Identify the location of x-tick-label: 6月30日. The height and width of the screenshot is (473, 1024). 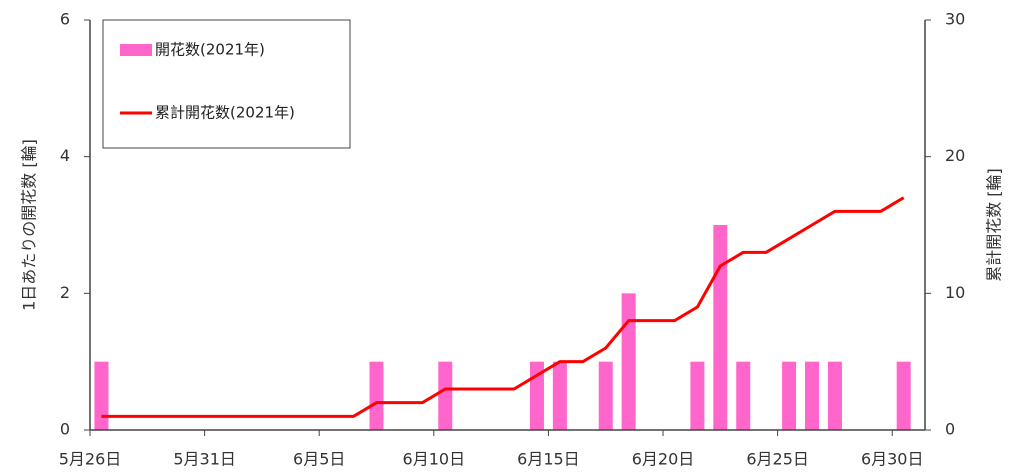
(892, 459).